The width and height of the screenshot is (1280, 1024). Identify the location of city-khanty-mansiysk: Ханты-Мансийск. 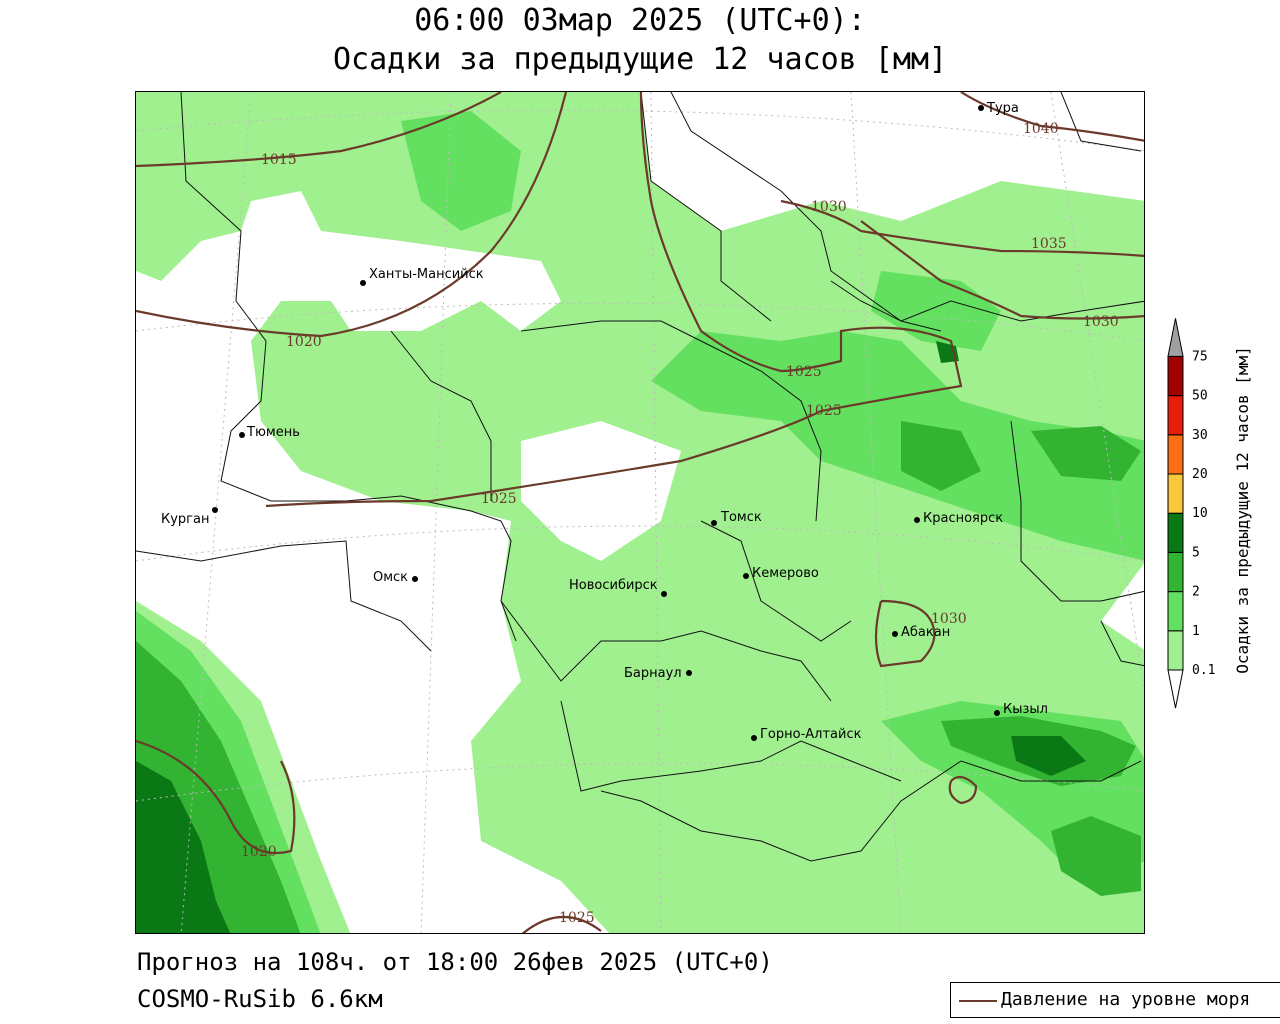
(422, 276).